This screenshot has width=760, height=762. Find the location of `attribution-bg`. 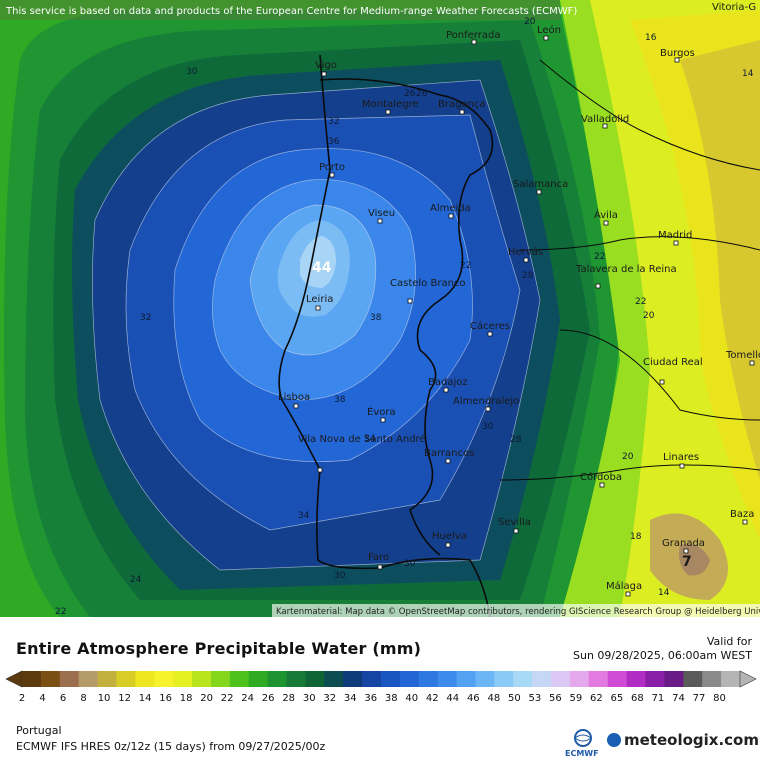

attribution-bg is located at coordinates (516, 610).